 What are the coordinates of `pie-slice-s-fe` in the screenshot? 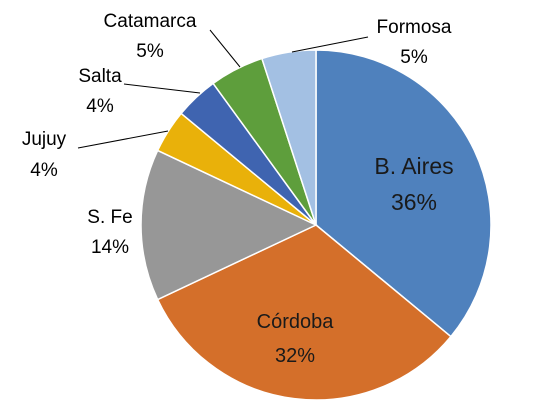 It's located at (229, 225).